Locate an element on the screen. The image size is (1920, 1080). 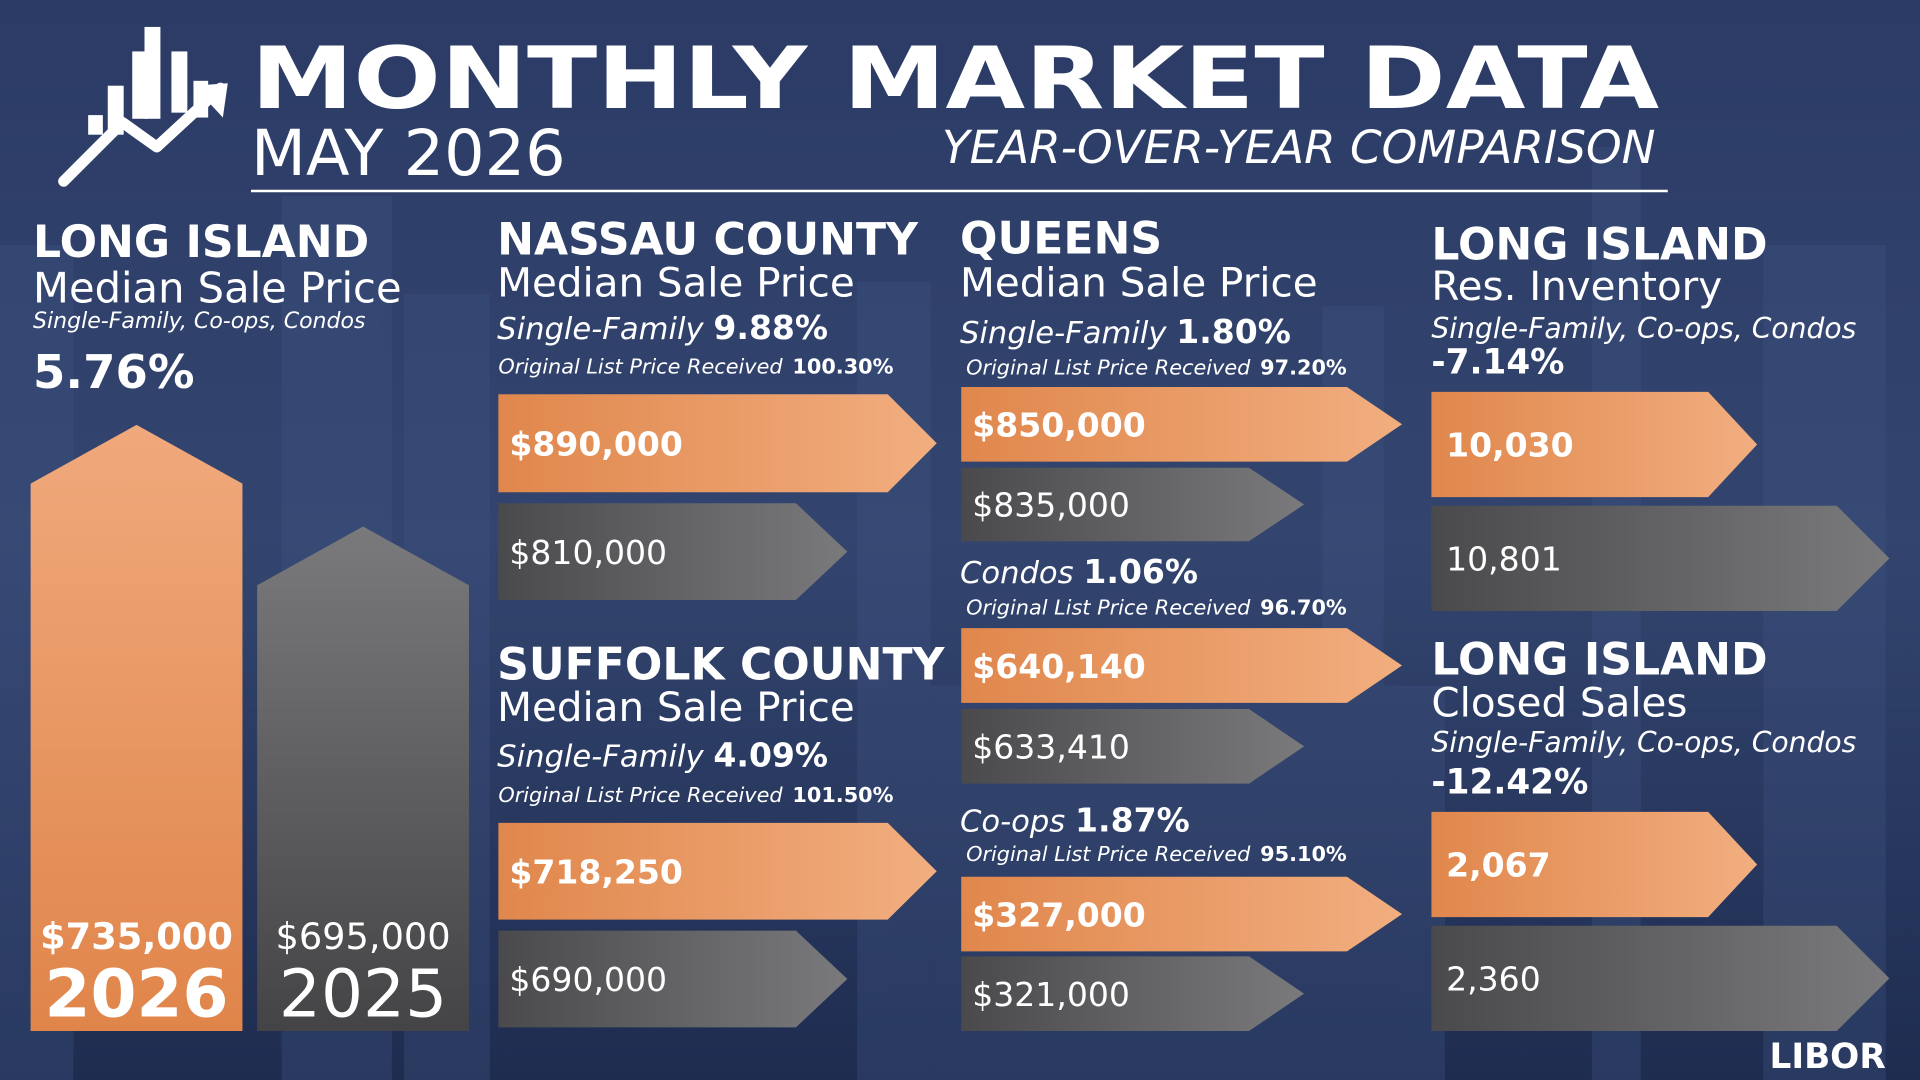
date: MAY 2026 is located at coordinates (408, 154).